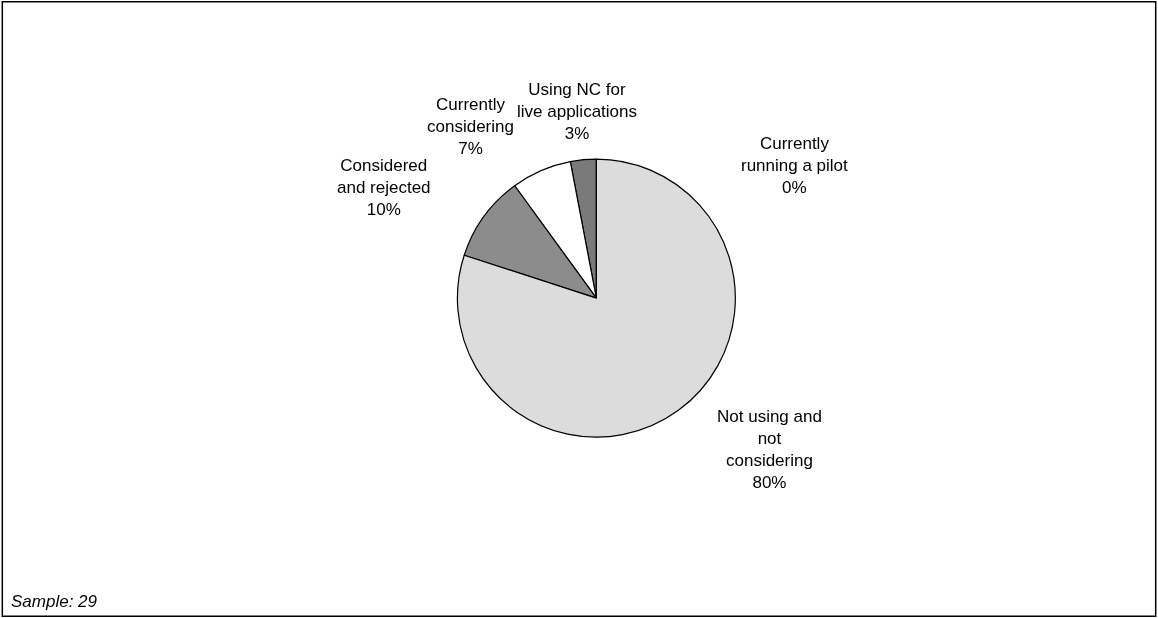 The width and height of the screenshot is (1158, 618). I want to click on slice-label: Not using and not considering, so click(769, 439).